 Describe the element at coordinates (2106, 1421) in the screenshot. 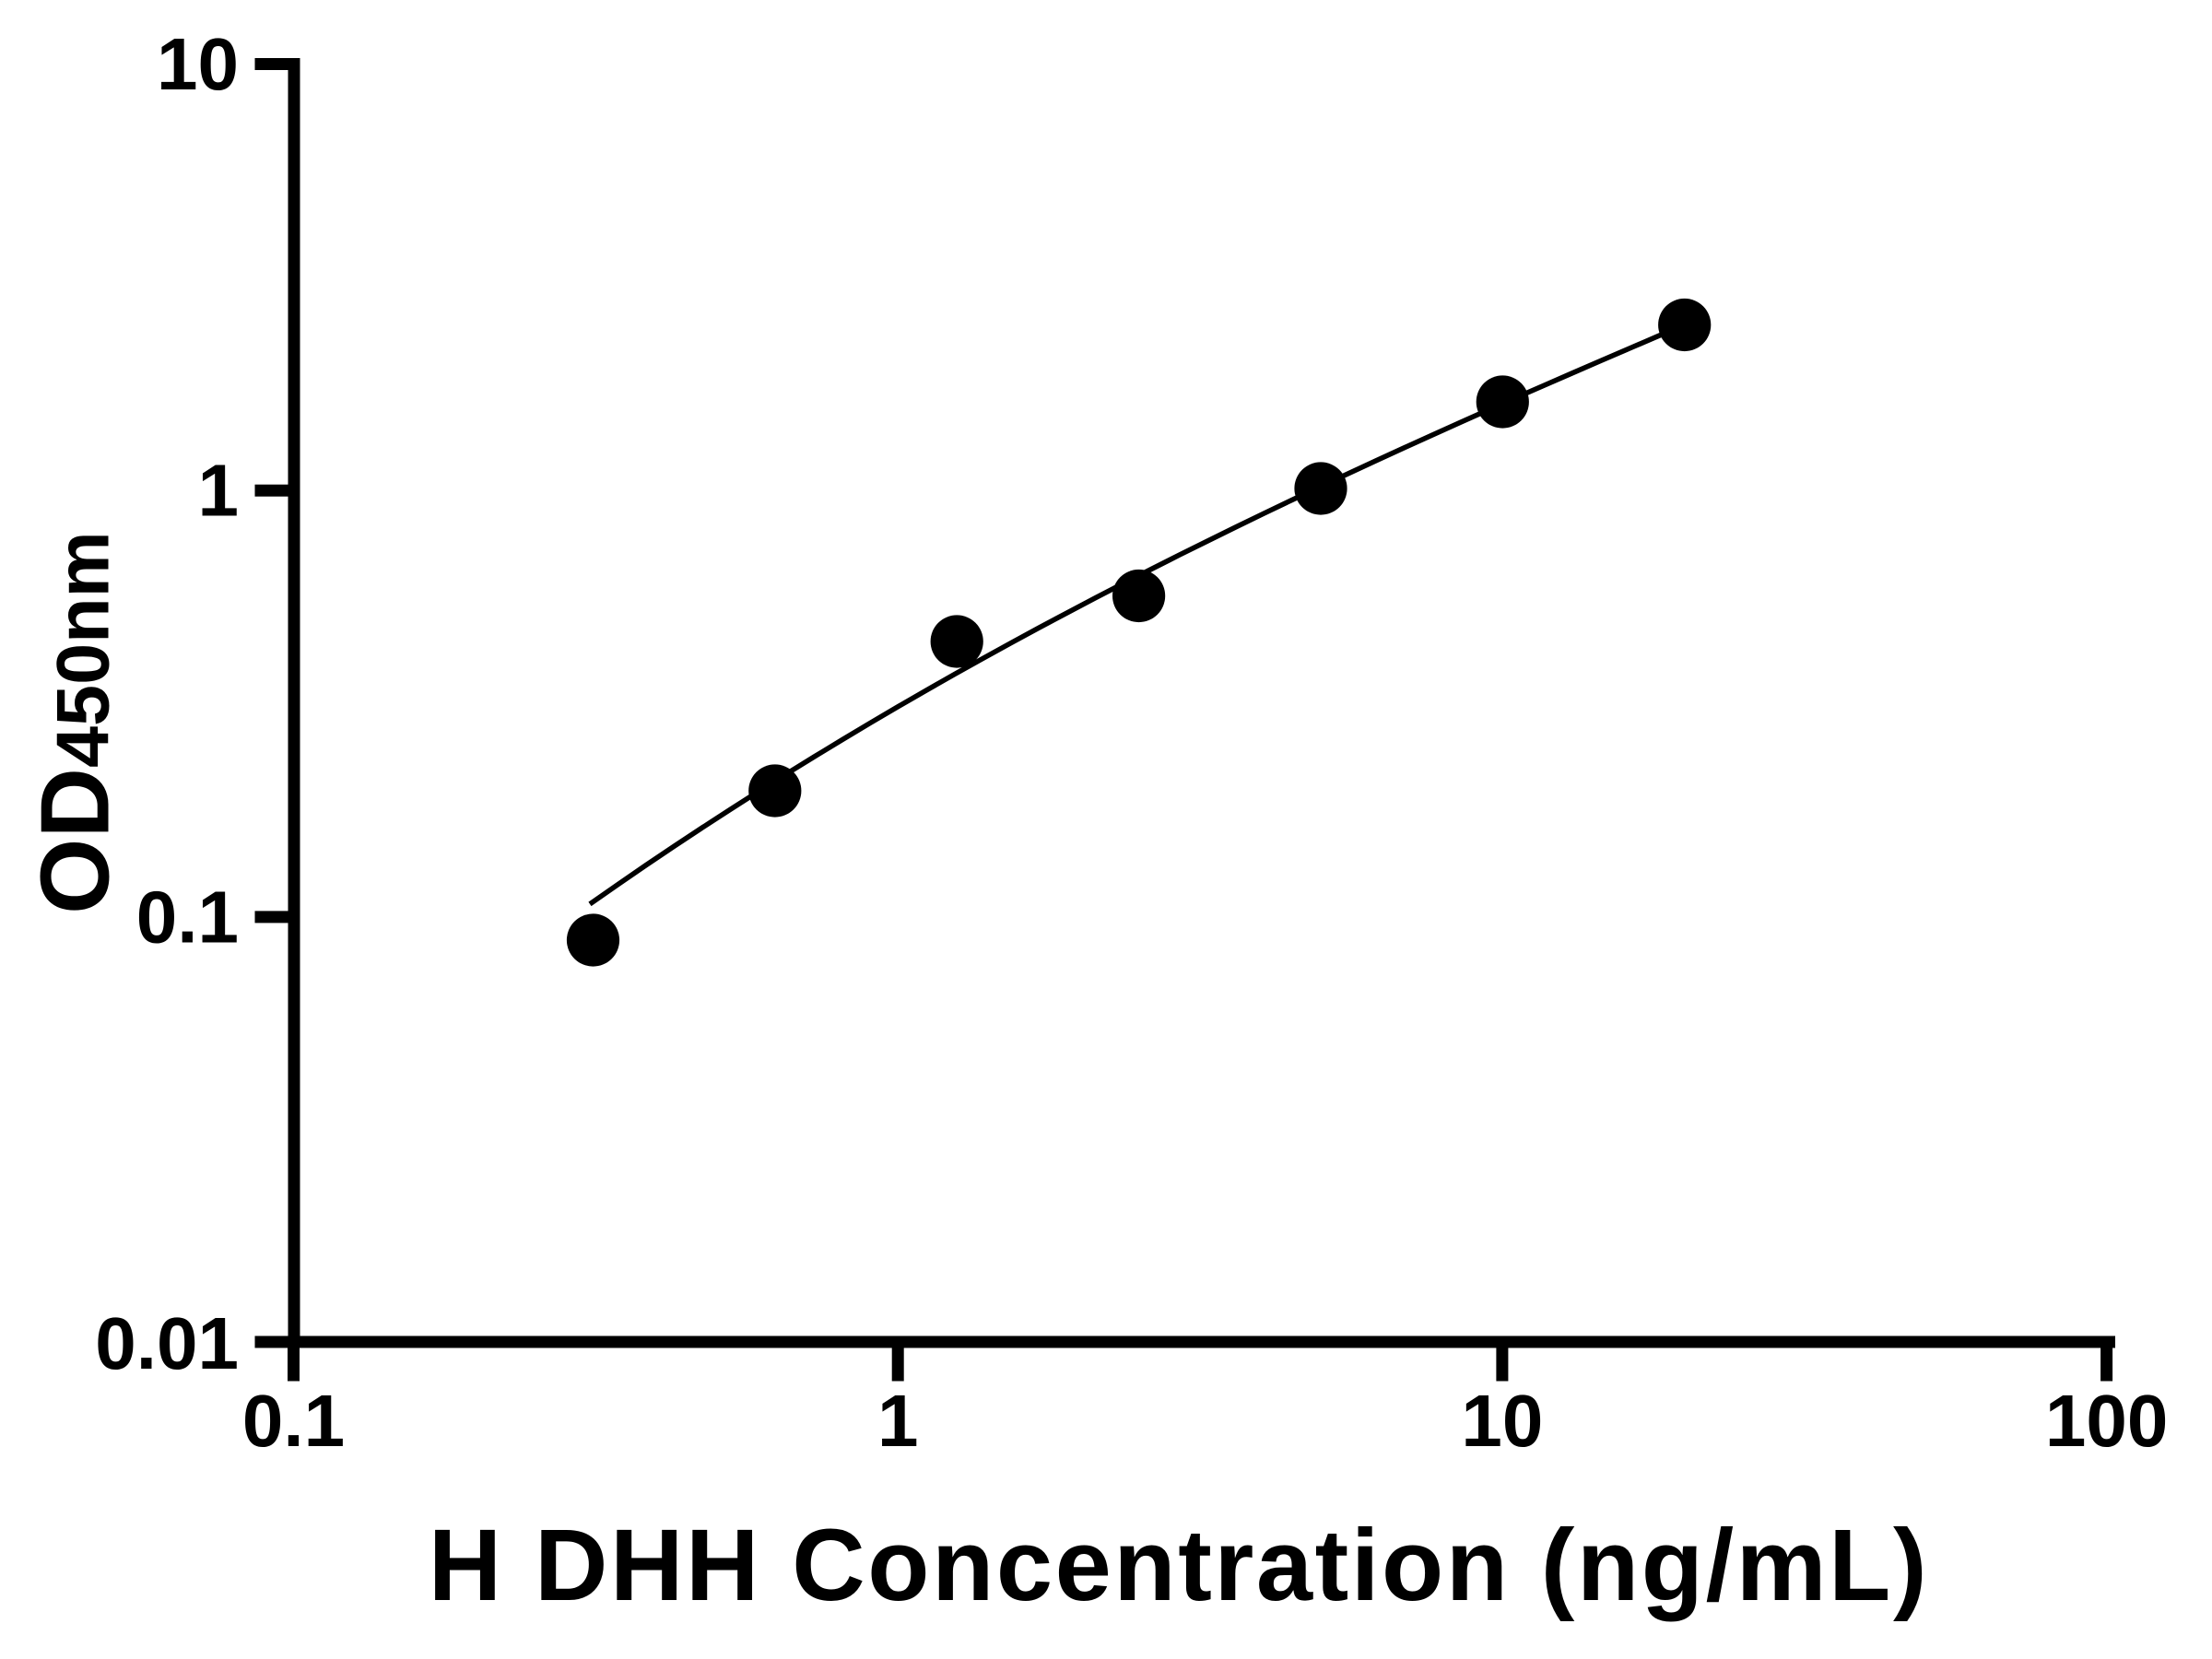

I see `svg-text: 100` at that location.